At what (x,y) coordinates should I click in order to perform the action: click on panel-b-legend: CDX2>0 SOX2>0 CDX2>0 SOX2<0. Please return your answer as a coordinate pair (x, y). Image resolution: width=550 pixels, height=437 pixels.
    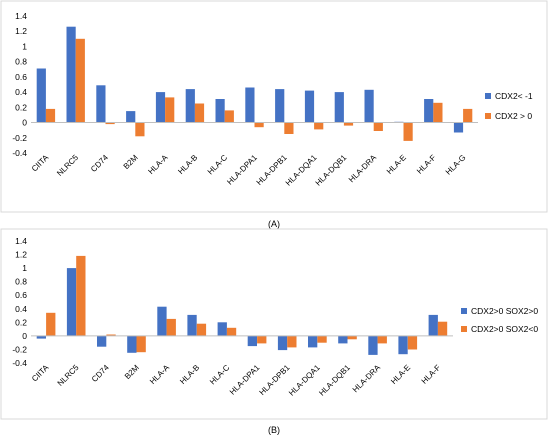
    Looking at the image, I should click on (499, 320).